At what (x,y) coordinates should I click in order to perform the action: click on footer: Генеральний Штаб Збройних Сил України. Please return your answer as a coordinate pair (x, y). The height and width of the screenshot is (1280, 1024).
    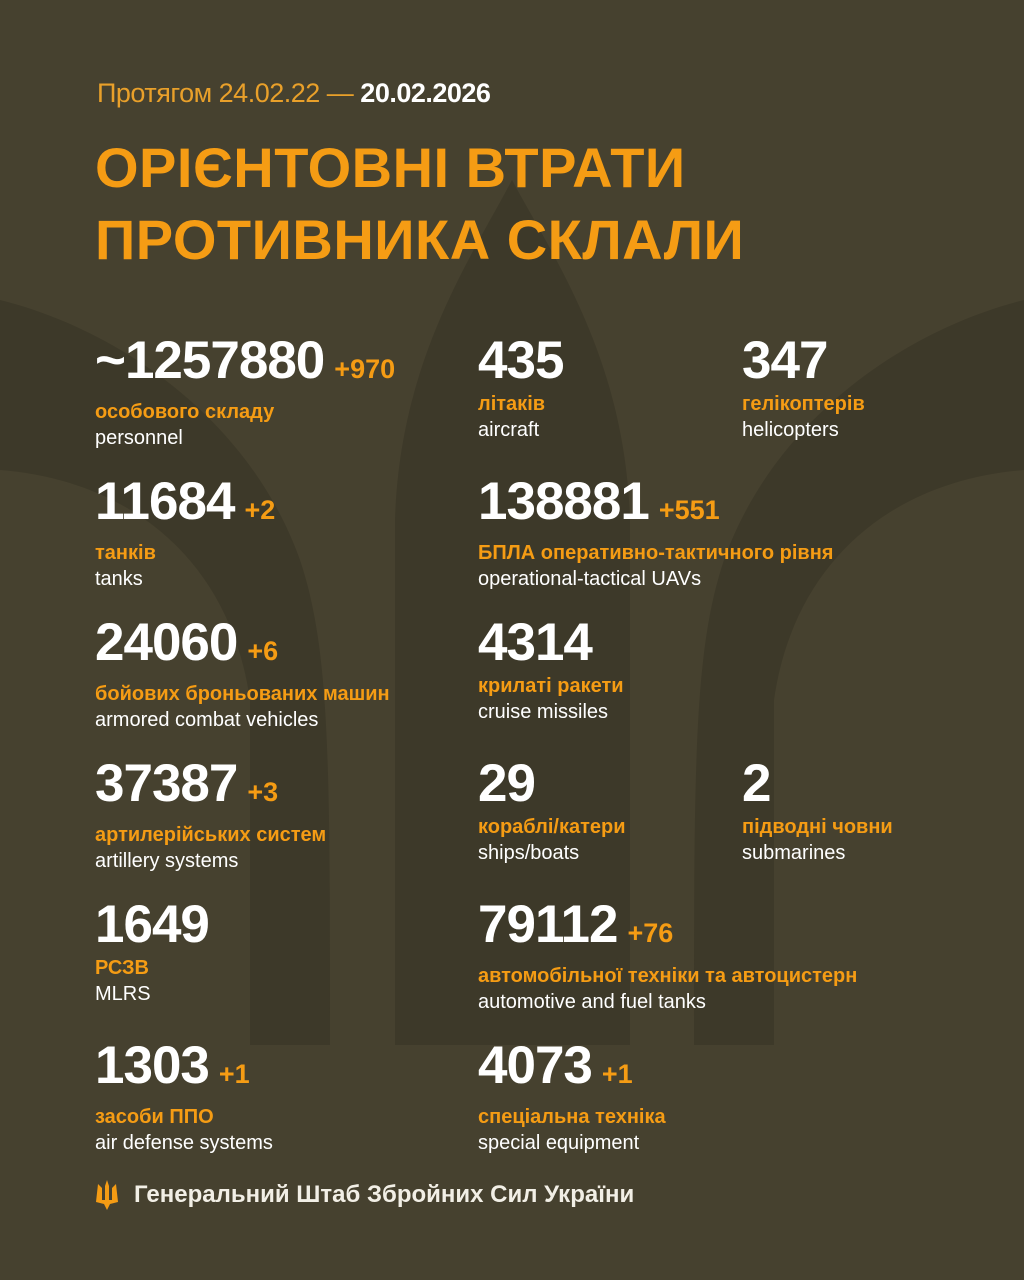
    Looking at the image, I should click on (365, 1195).